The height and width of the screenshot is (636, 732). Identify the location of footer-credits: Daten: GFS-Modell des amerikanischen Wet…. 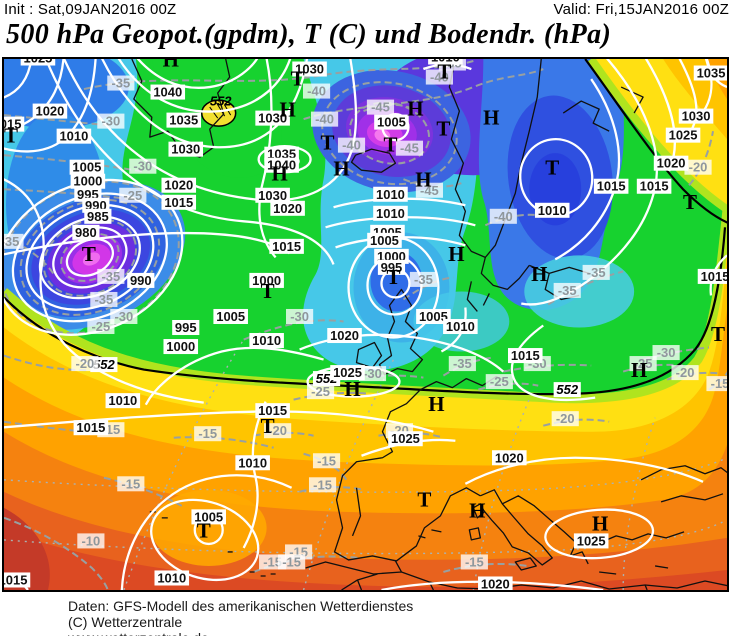
(240, 617).